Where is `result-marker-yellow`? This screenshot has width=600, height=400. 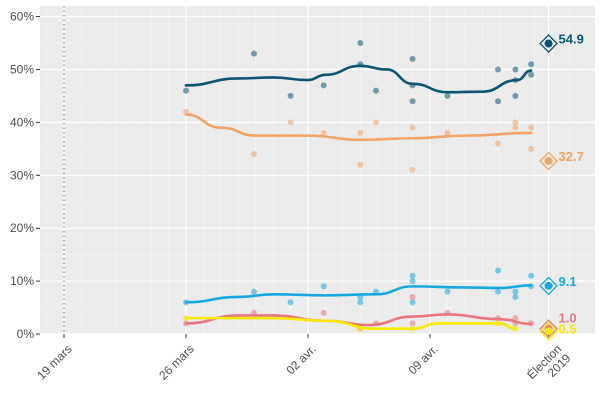 result-marker-yellow is located at coordinates (548, 331).